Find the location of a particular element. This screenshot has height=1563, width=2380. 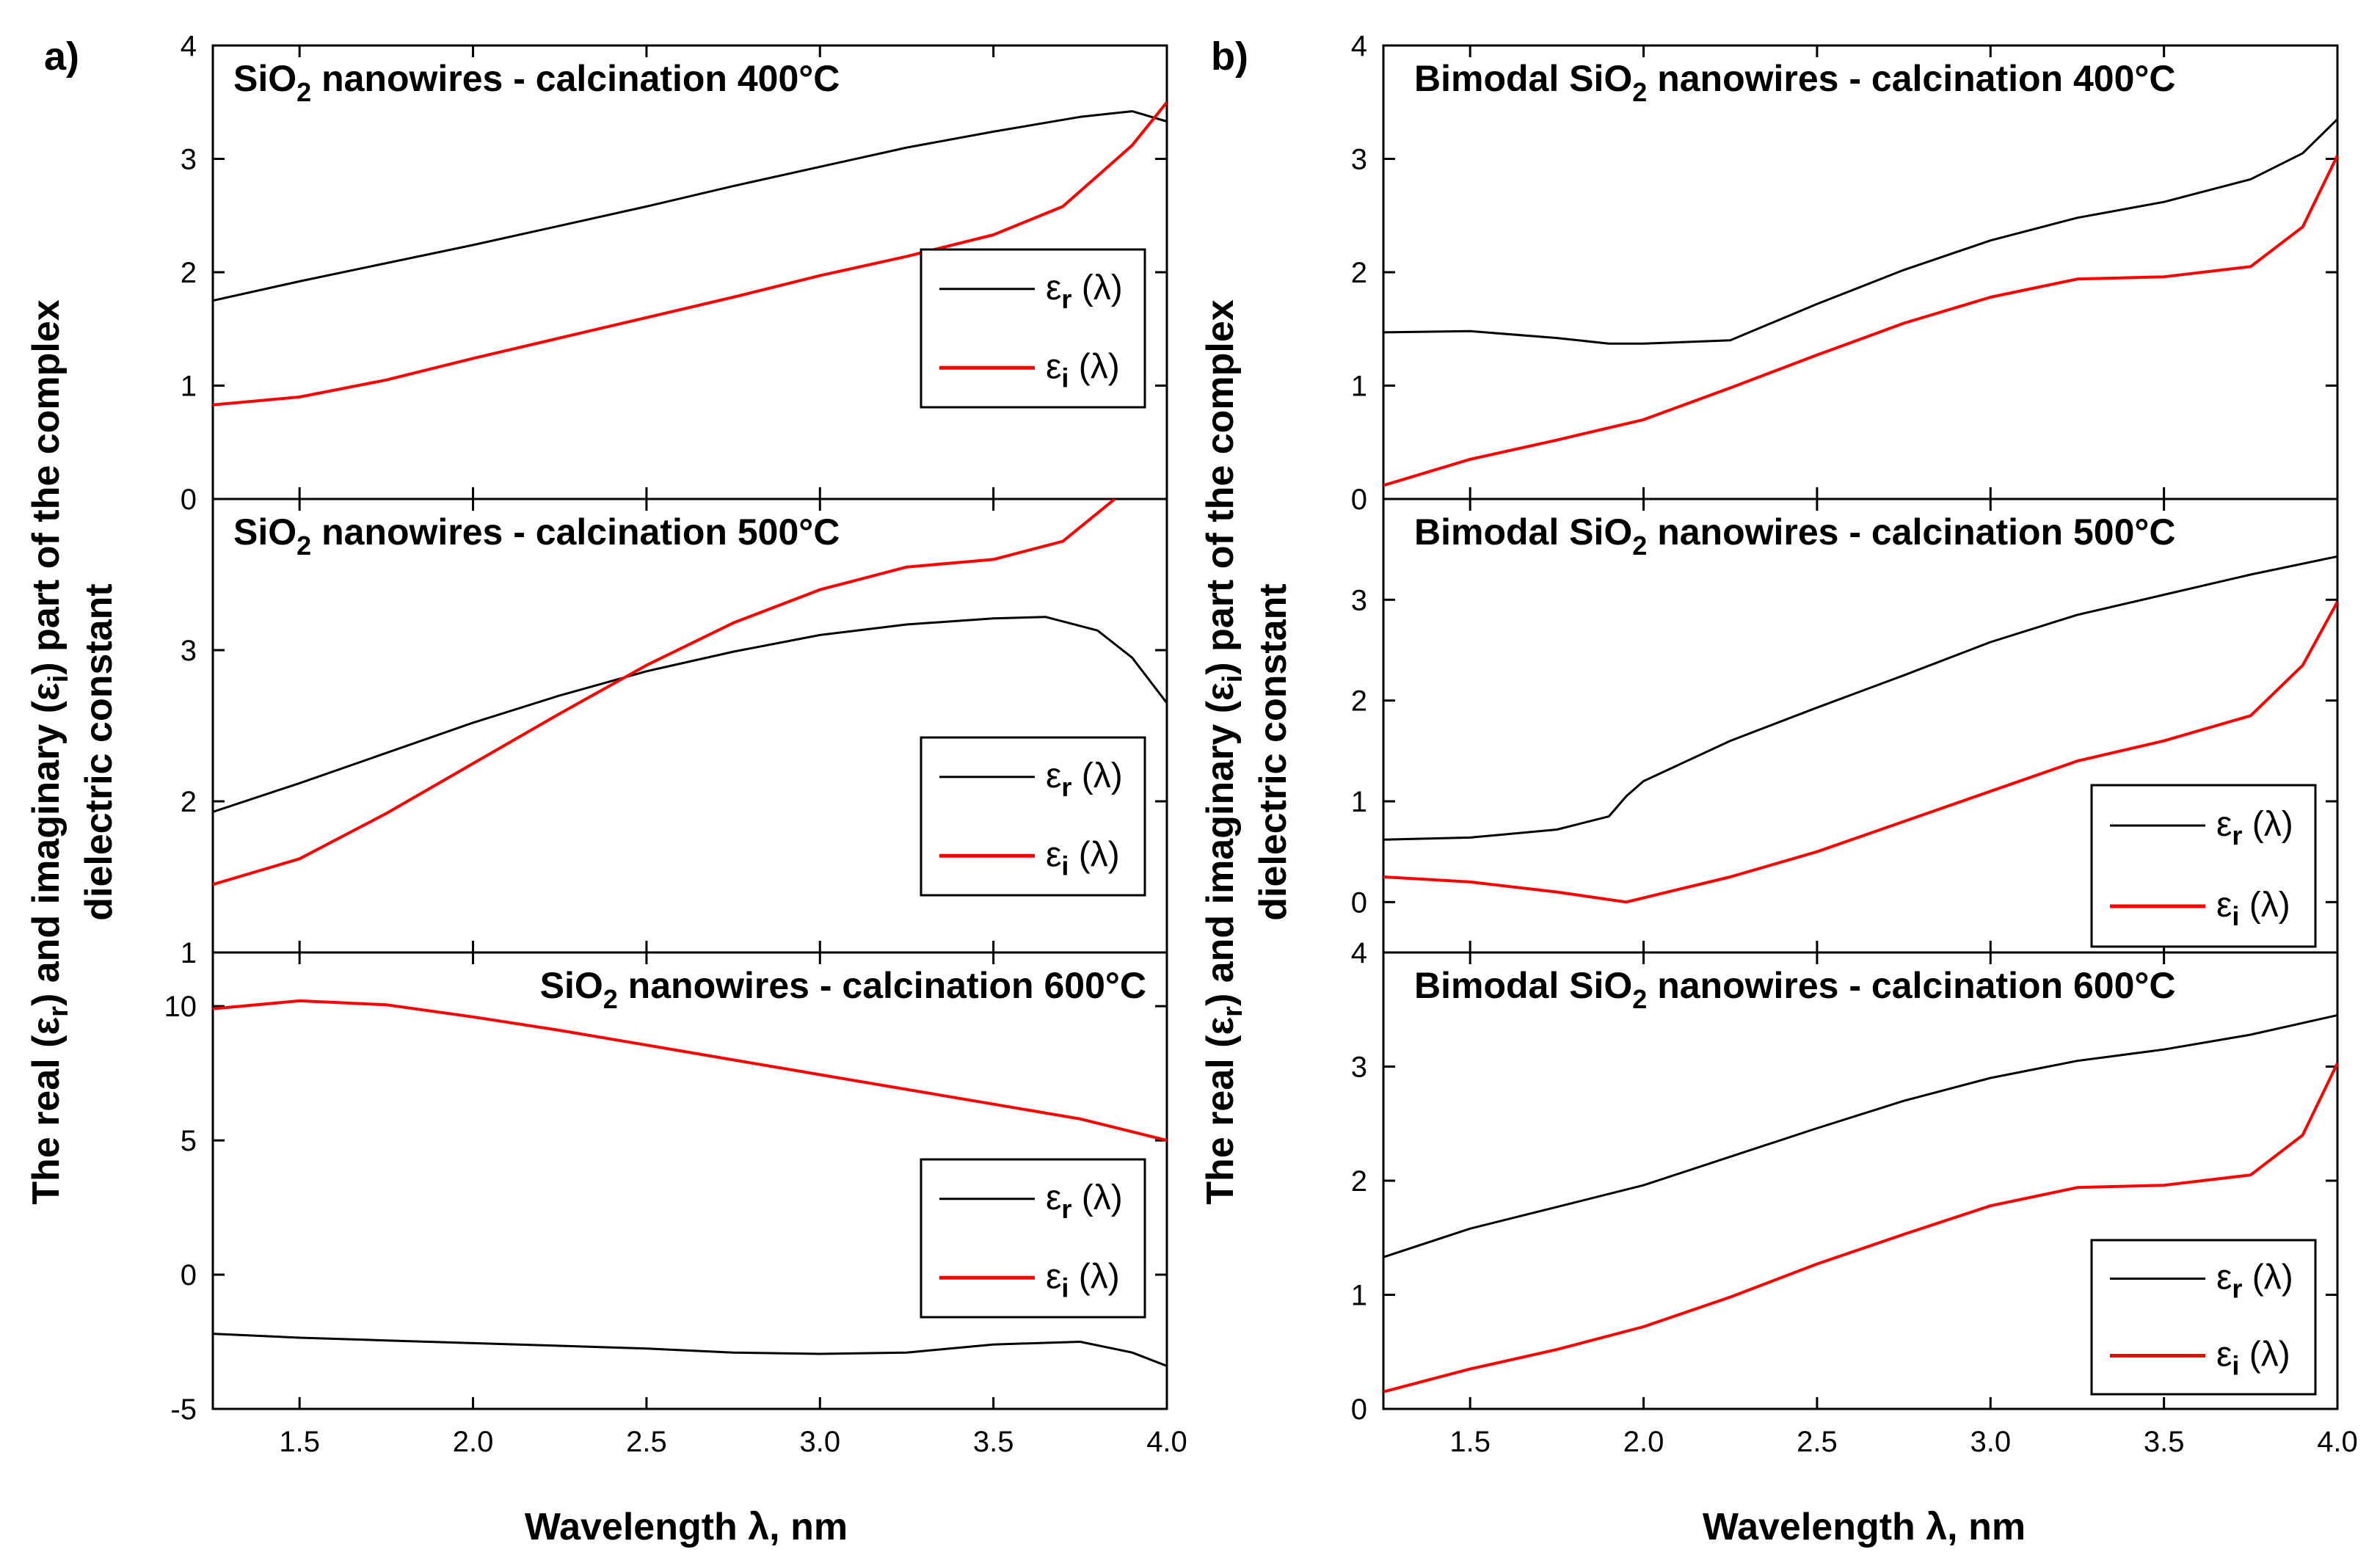

x-axis-title-b: Wavelength λ, nm is located at coordinates (1864, 1527).